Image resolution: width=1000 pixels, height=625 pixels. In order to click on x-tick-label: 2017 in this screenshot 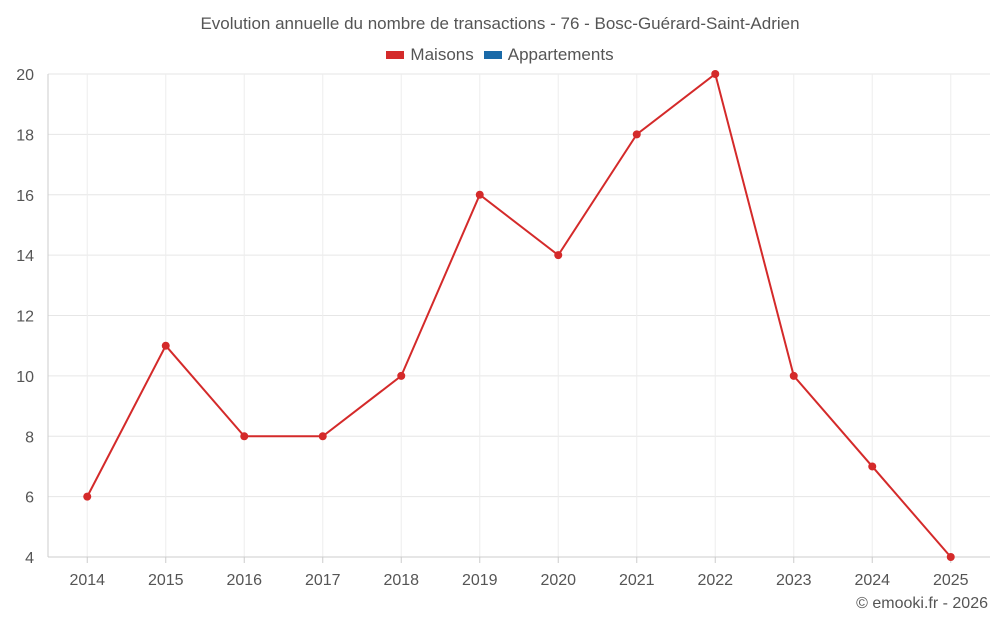, I will do `click(323, 580)`.